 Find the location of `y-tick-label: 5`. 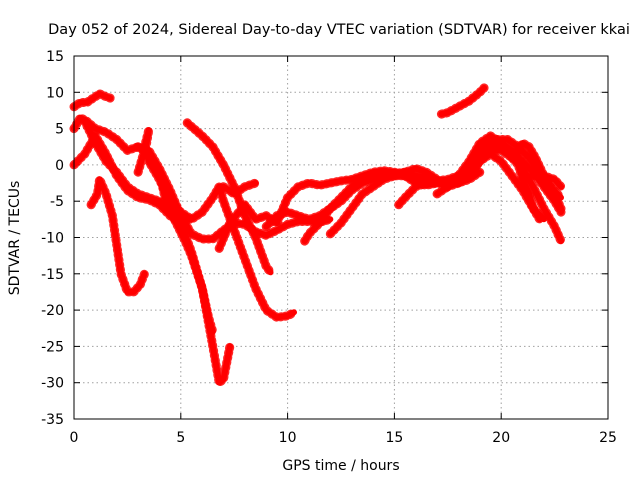

y-tick-label: 5 is located at coordinates (59, 130).